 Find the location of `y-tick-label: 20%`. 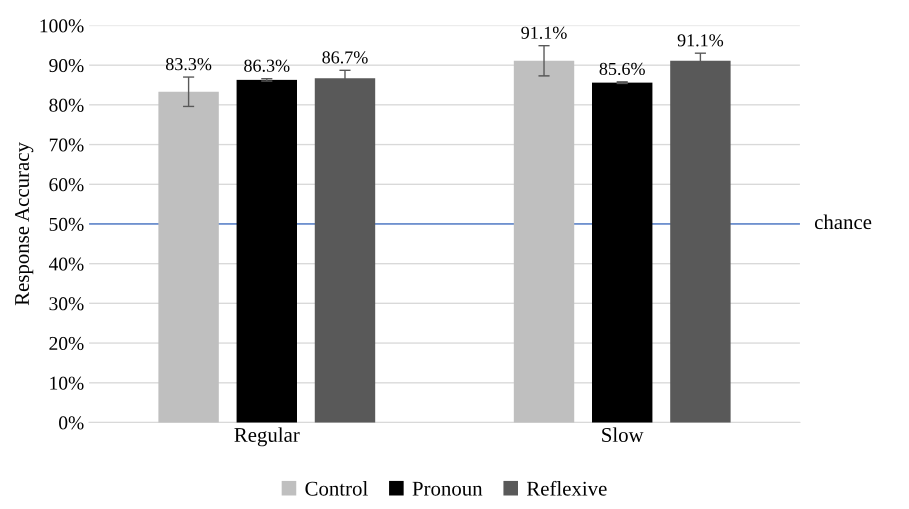

y-tick-label: 20% is located at coordinates (66, 343).